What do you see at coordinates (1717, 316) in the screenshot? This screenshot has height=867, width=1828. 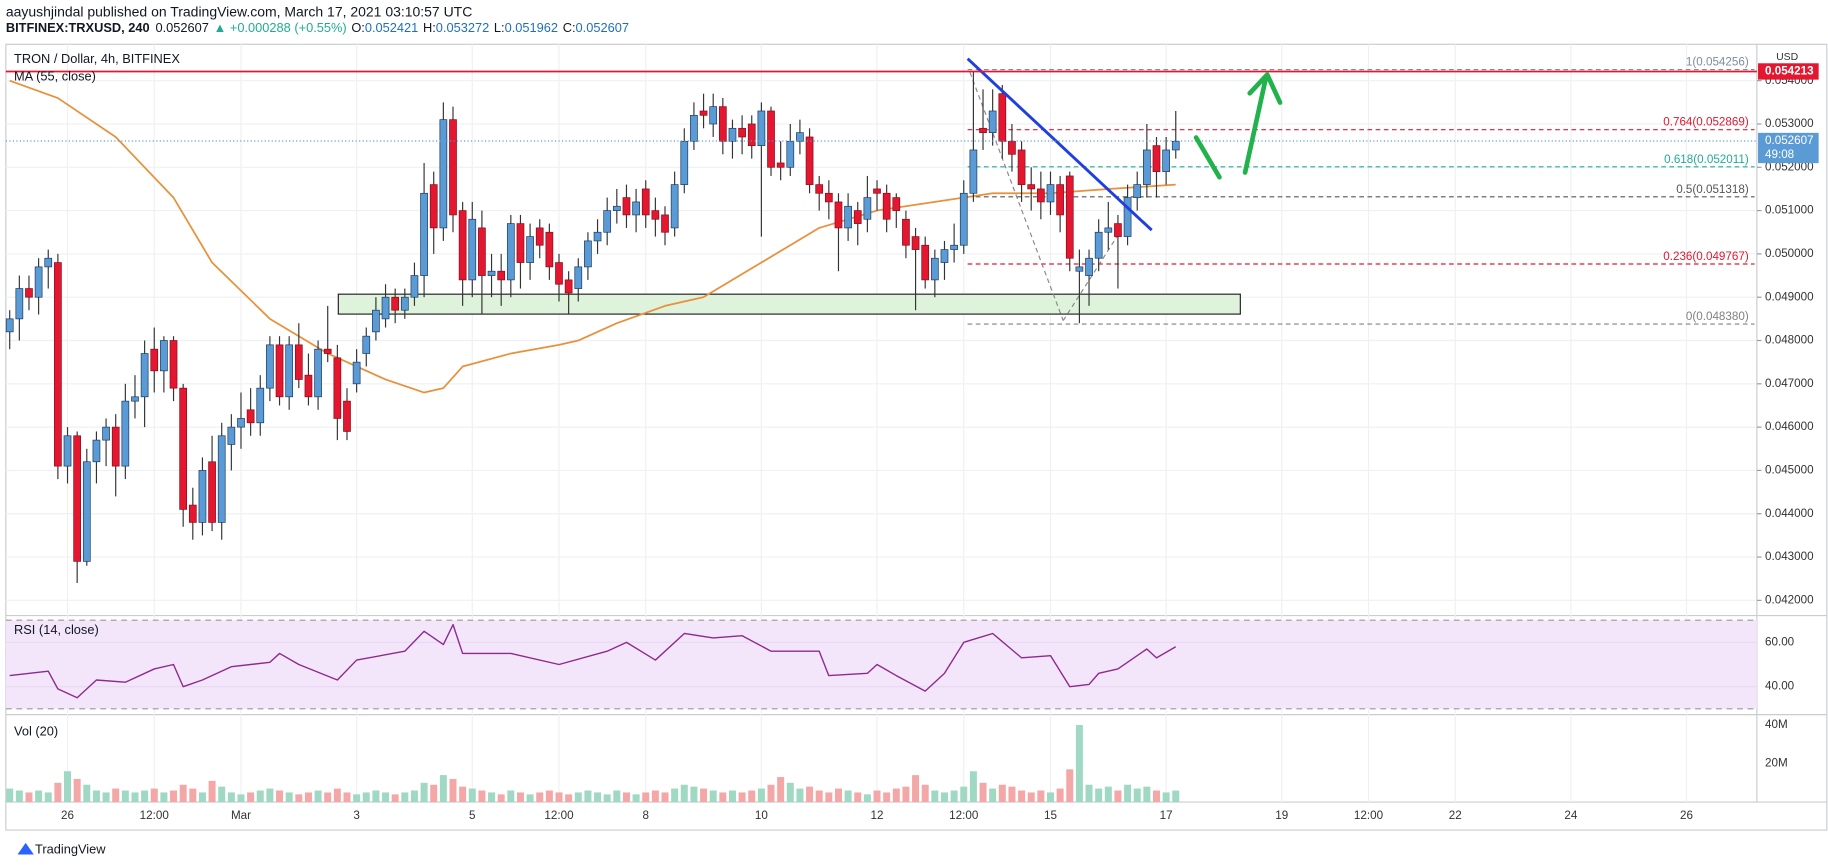 I see `fib-label: 0(0.048380)` at bounding box center [1717, 316].